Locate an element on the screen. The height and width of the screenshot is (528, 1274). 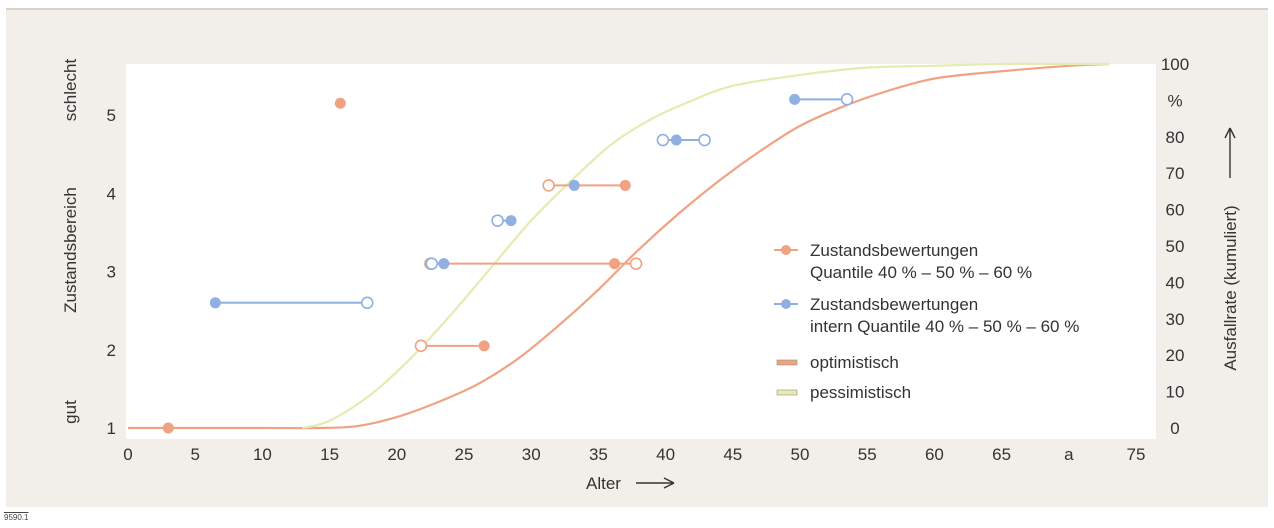
y-right-tick-label: 10 is located at coordinates (1175, 392).